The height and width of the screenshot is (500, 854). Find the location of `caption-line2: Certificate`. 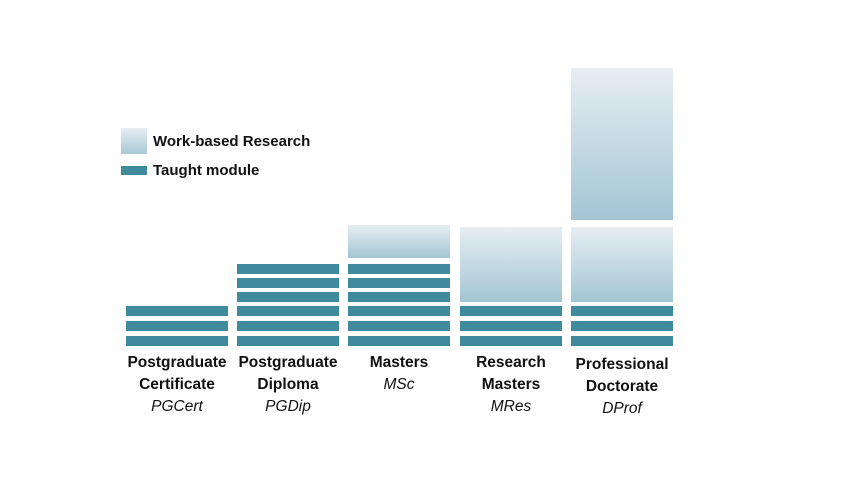

caption-line2: Certificate is located at coordinates (177, 384).